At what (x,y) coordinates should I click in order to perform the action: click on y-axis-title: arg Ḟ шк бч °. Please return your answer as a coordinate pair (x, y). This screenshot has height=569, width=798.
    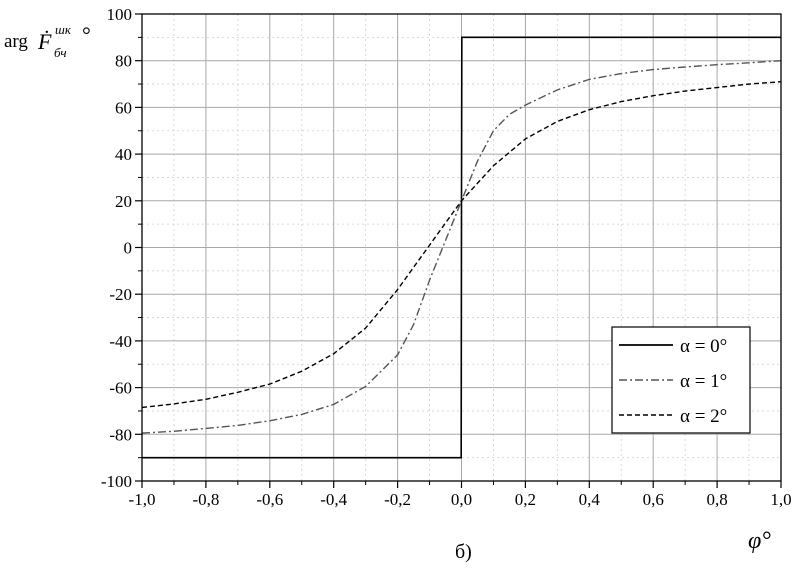
    Looking at the image, I should click on (47, 41).